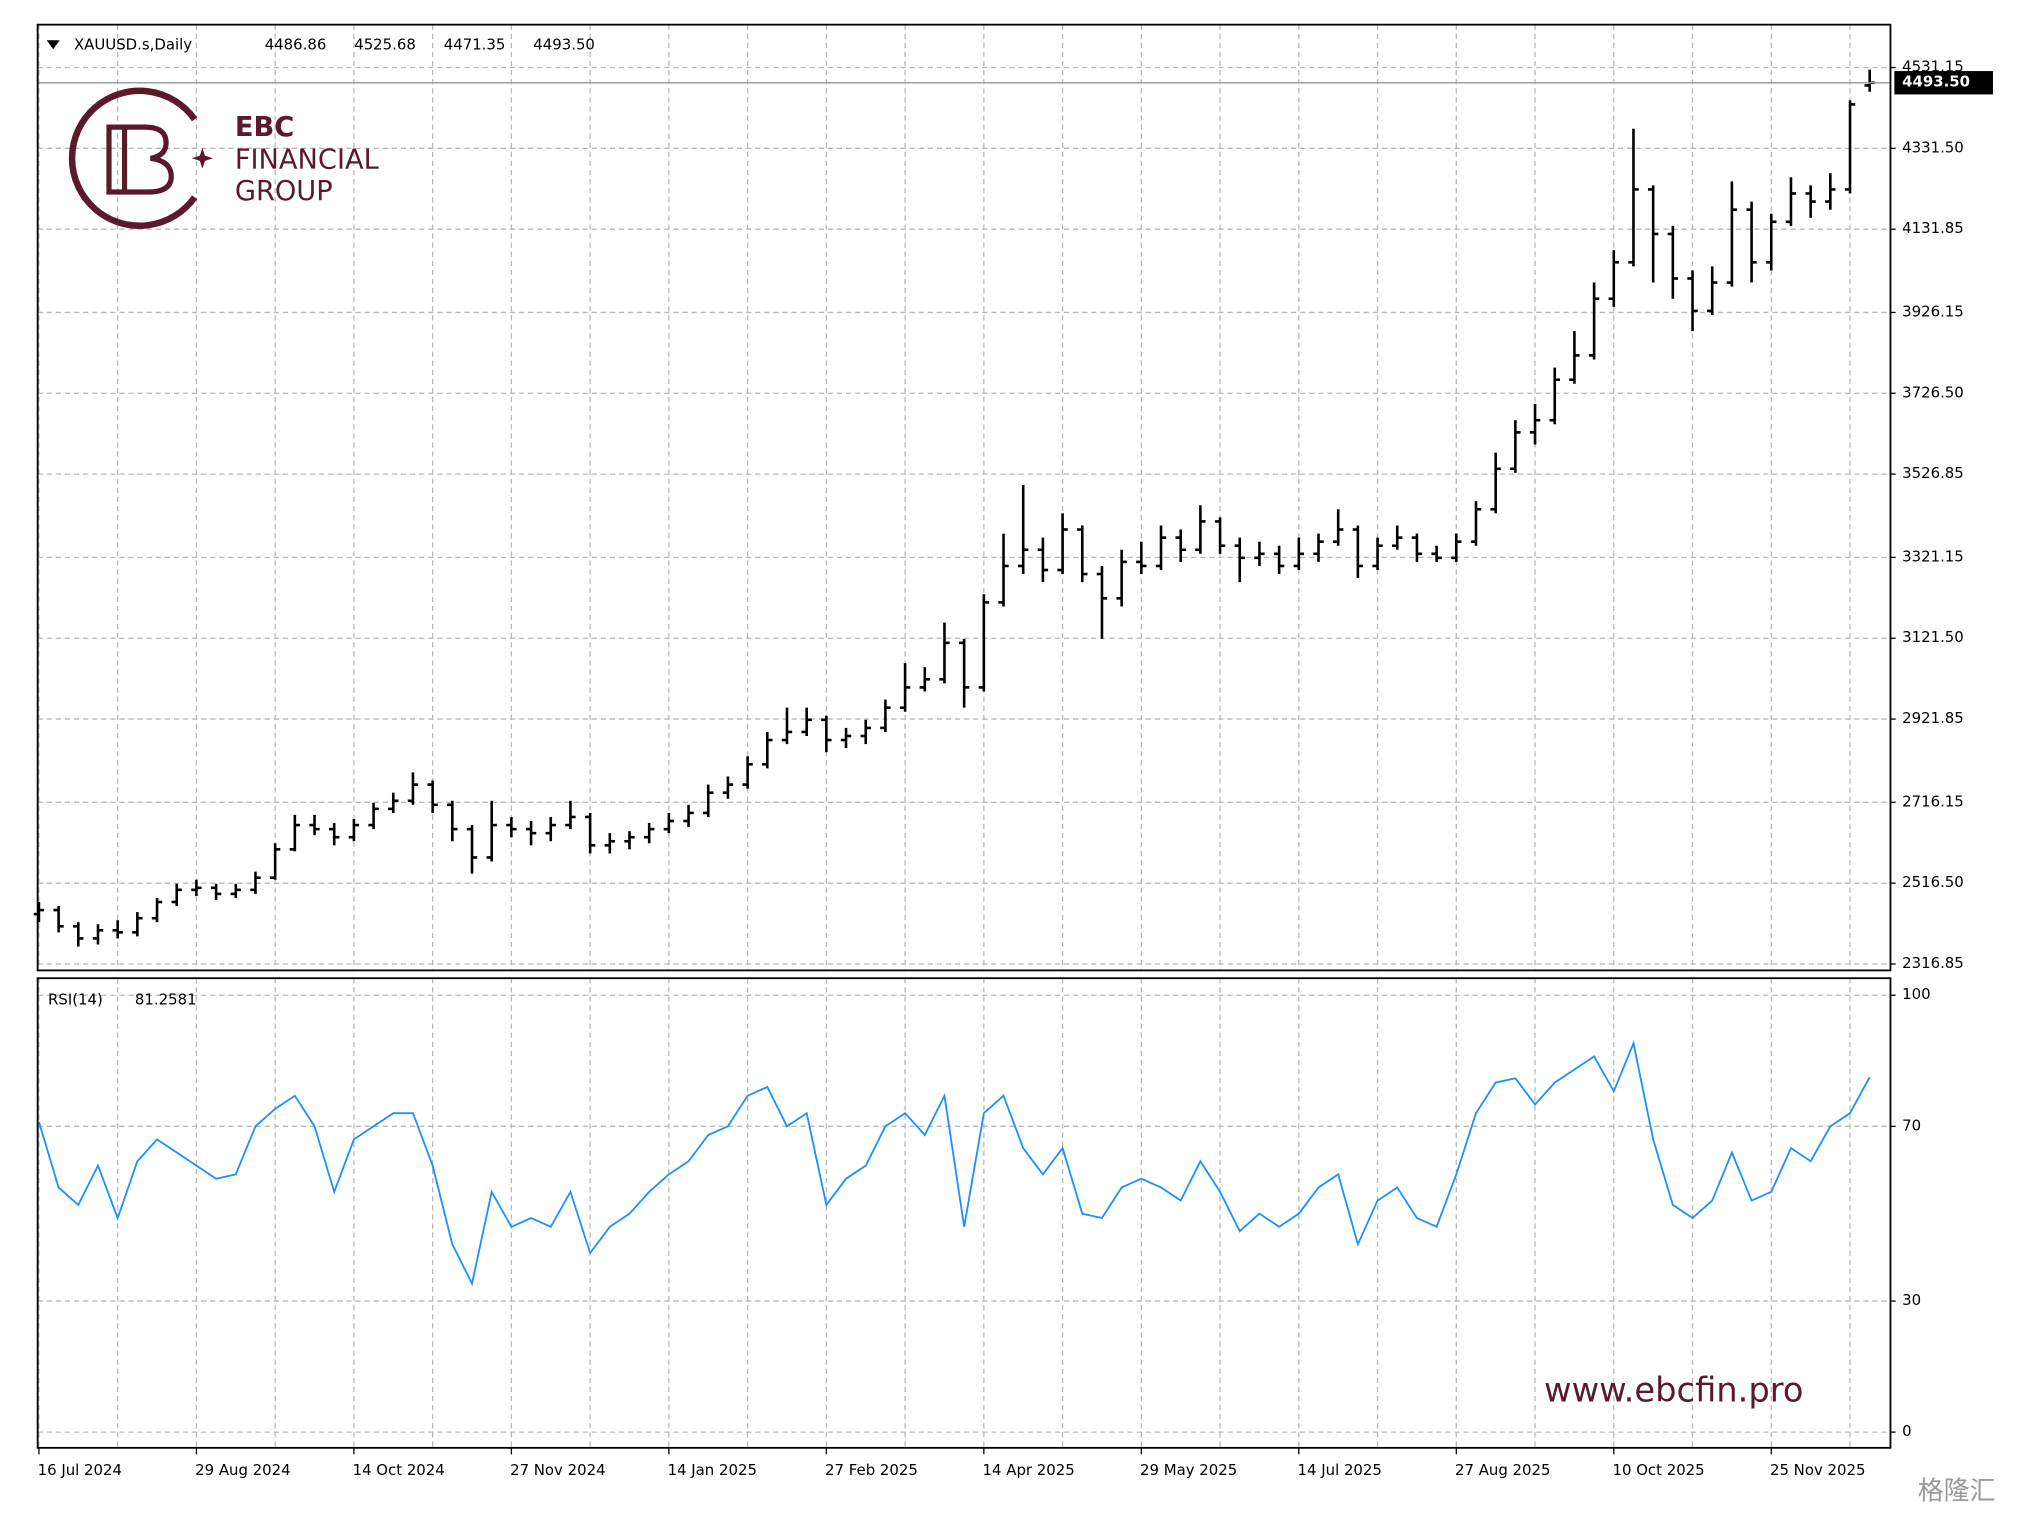  I want to click on price-label-box, so click(1943, 83).